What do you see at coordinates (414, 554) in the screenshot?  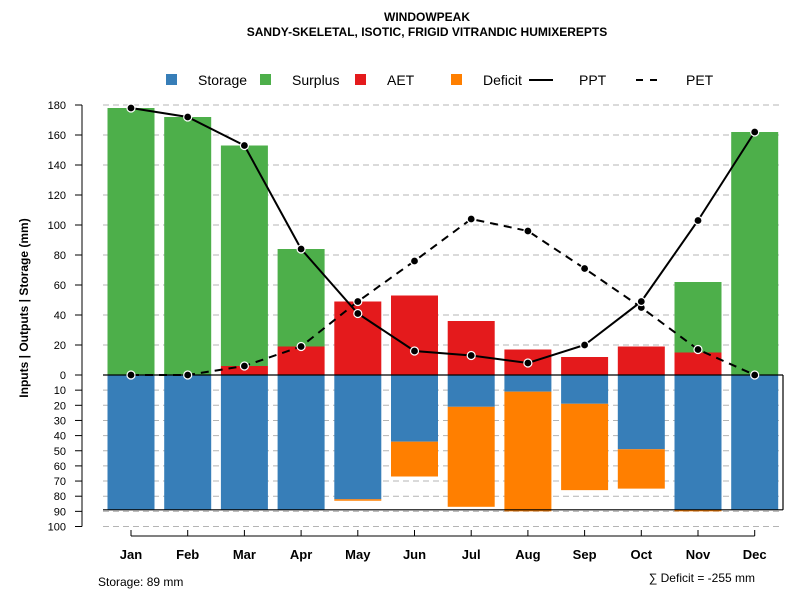 I see `x-tick-label: Jun` at bounding box center [414, 554].